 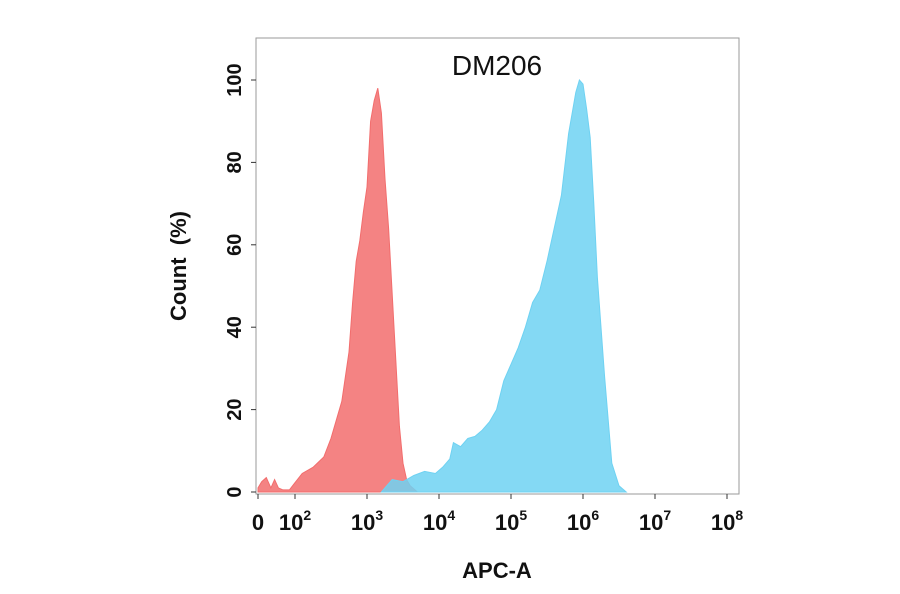 I want to click on x-tick-label: 10⁴, so click(x=439, y=521).